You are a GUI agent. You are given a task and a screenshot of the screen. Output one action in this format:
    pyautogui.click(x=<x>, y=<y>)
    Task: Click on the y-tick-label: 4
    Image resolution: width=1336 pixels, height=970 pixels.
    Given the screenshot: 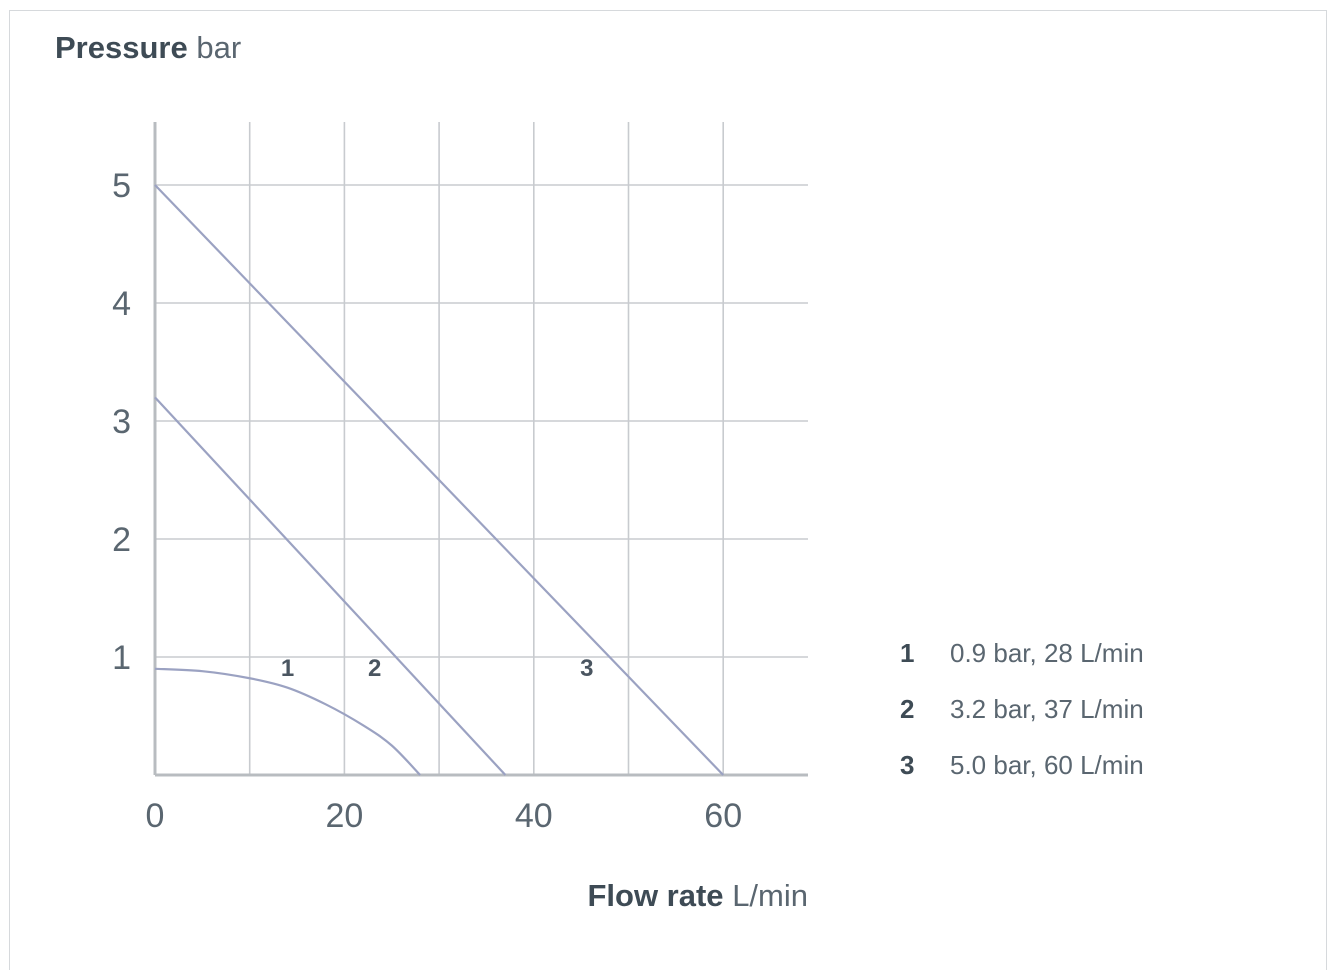 What is the action you would take?
    pyautogui.click(x=121, y=304)
    